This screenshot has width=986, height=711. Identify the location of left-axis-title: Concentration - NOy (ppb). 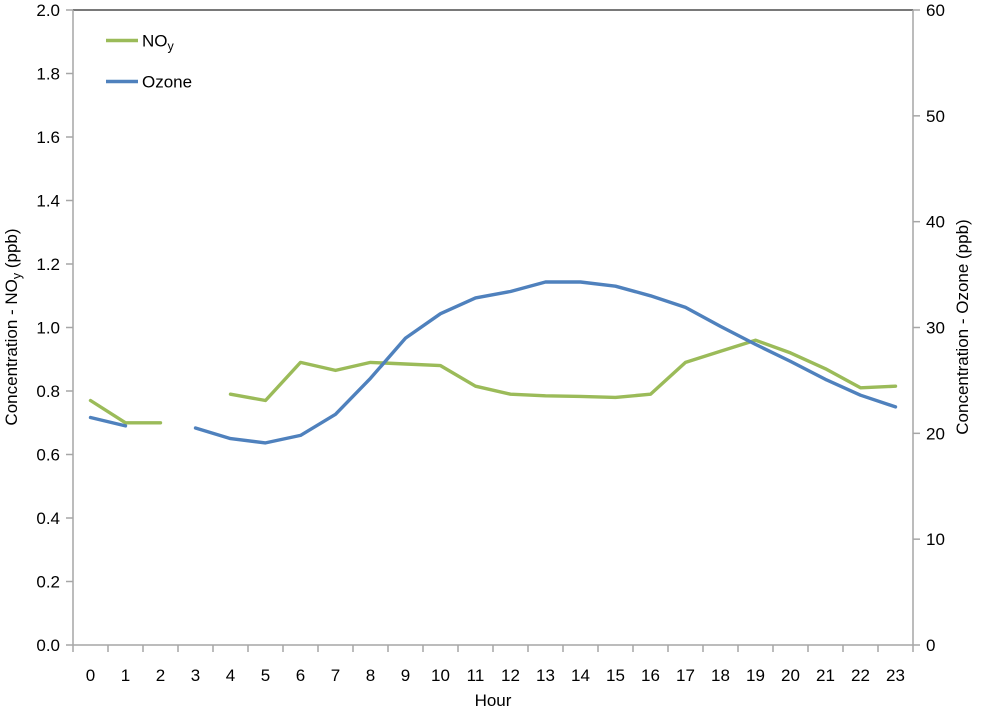
(13, 326).